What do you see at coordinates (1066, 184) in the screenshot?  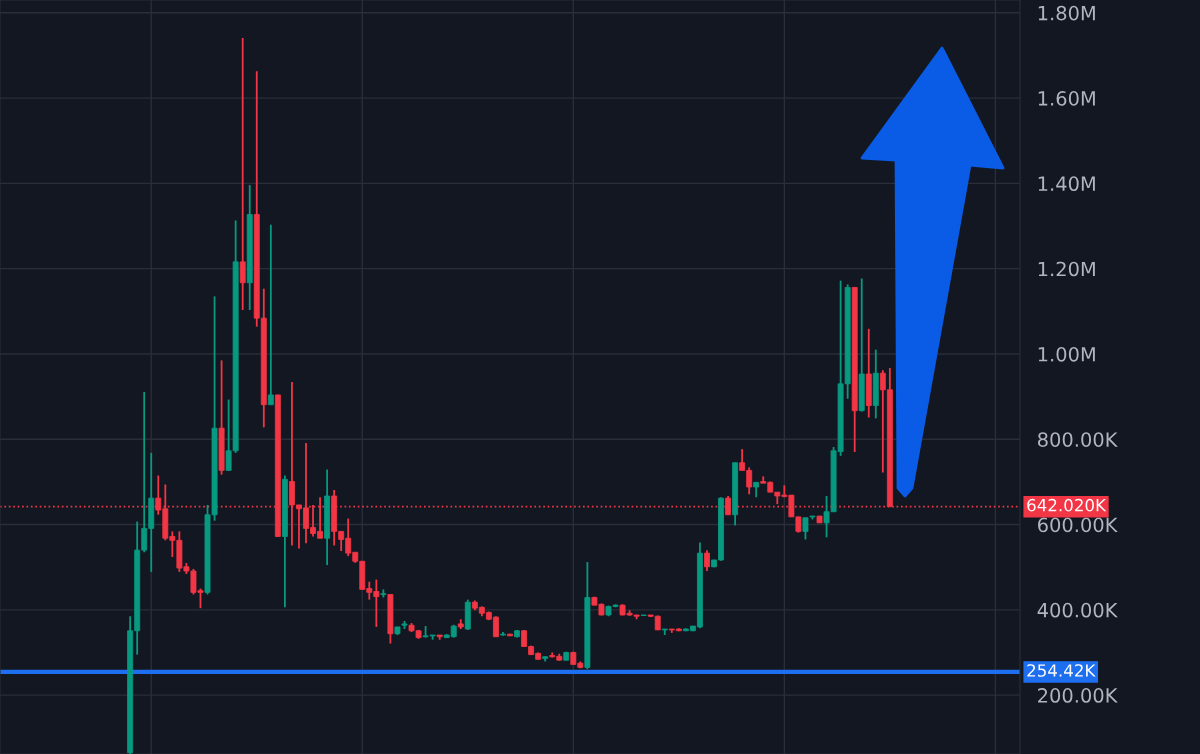 I see `y-tick-label: 1.40M` at bounding box center [1066, 184].